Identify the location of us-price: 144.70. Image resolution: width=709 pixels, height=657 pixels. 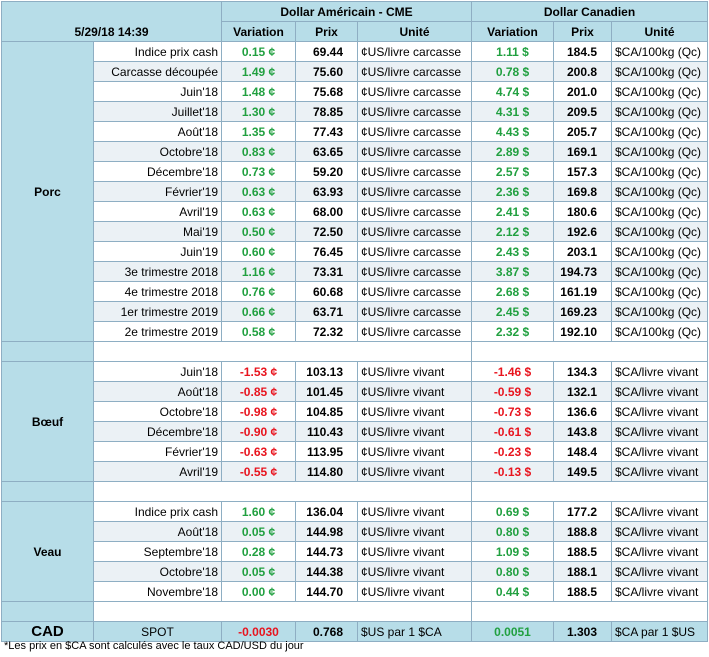
(326, 591).